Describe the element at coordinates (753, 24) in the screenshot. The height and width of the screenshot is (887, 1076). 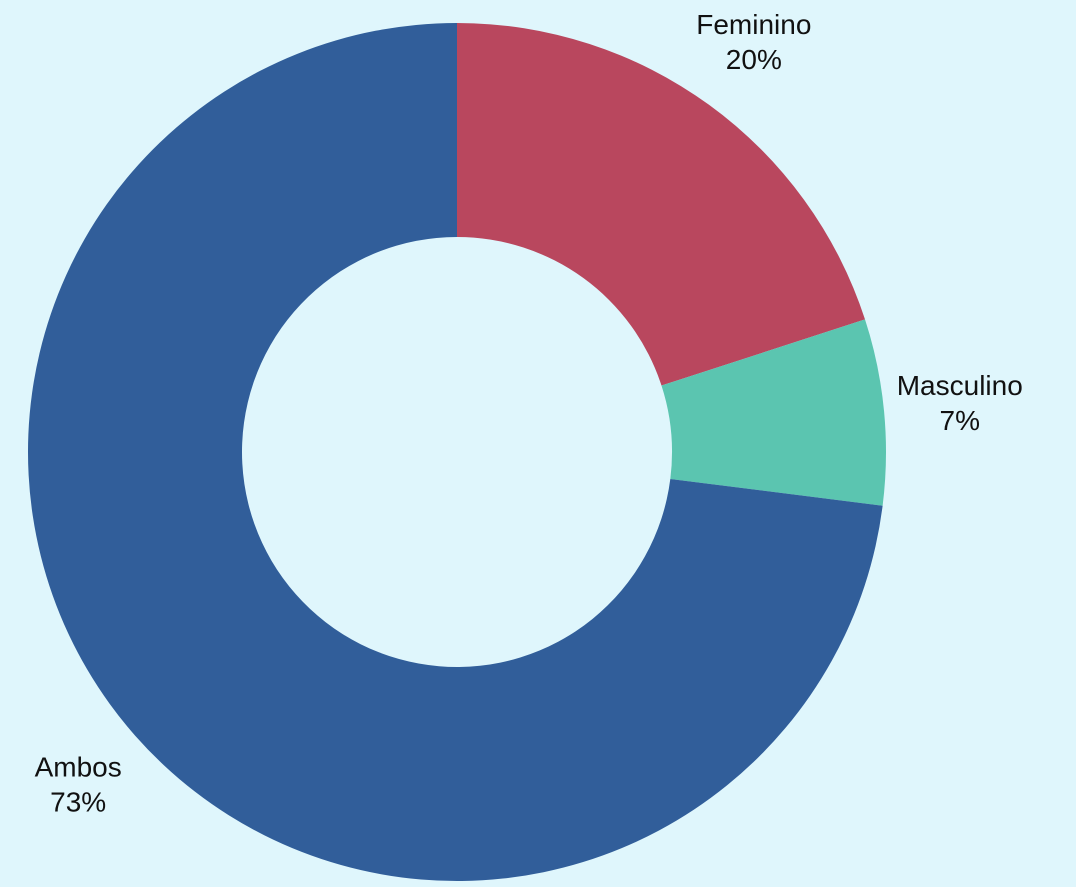
I see `slice-label: Feminino` at that location.